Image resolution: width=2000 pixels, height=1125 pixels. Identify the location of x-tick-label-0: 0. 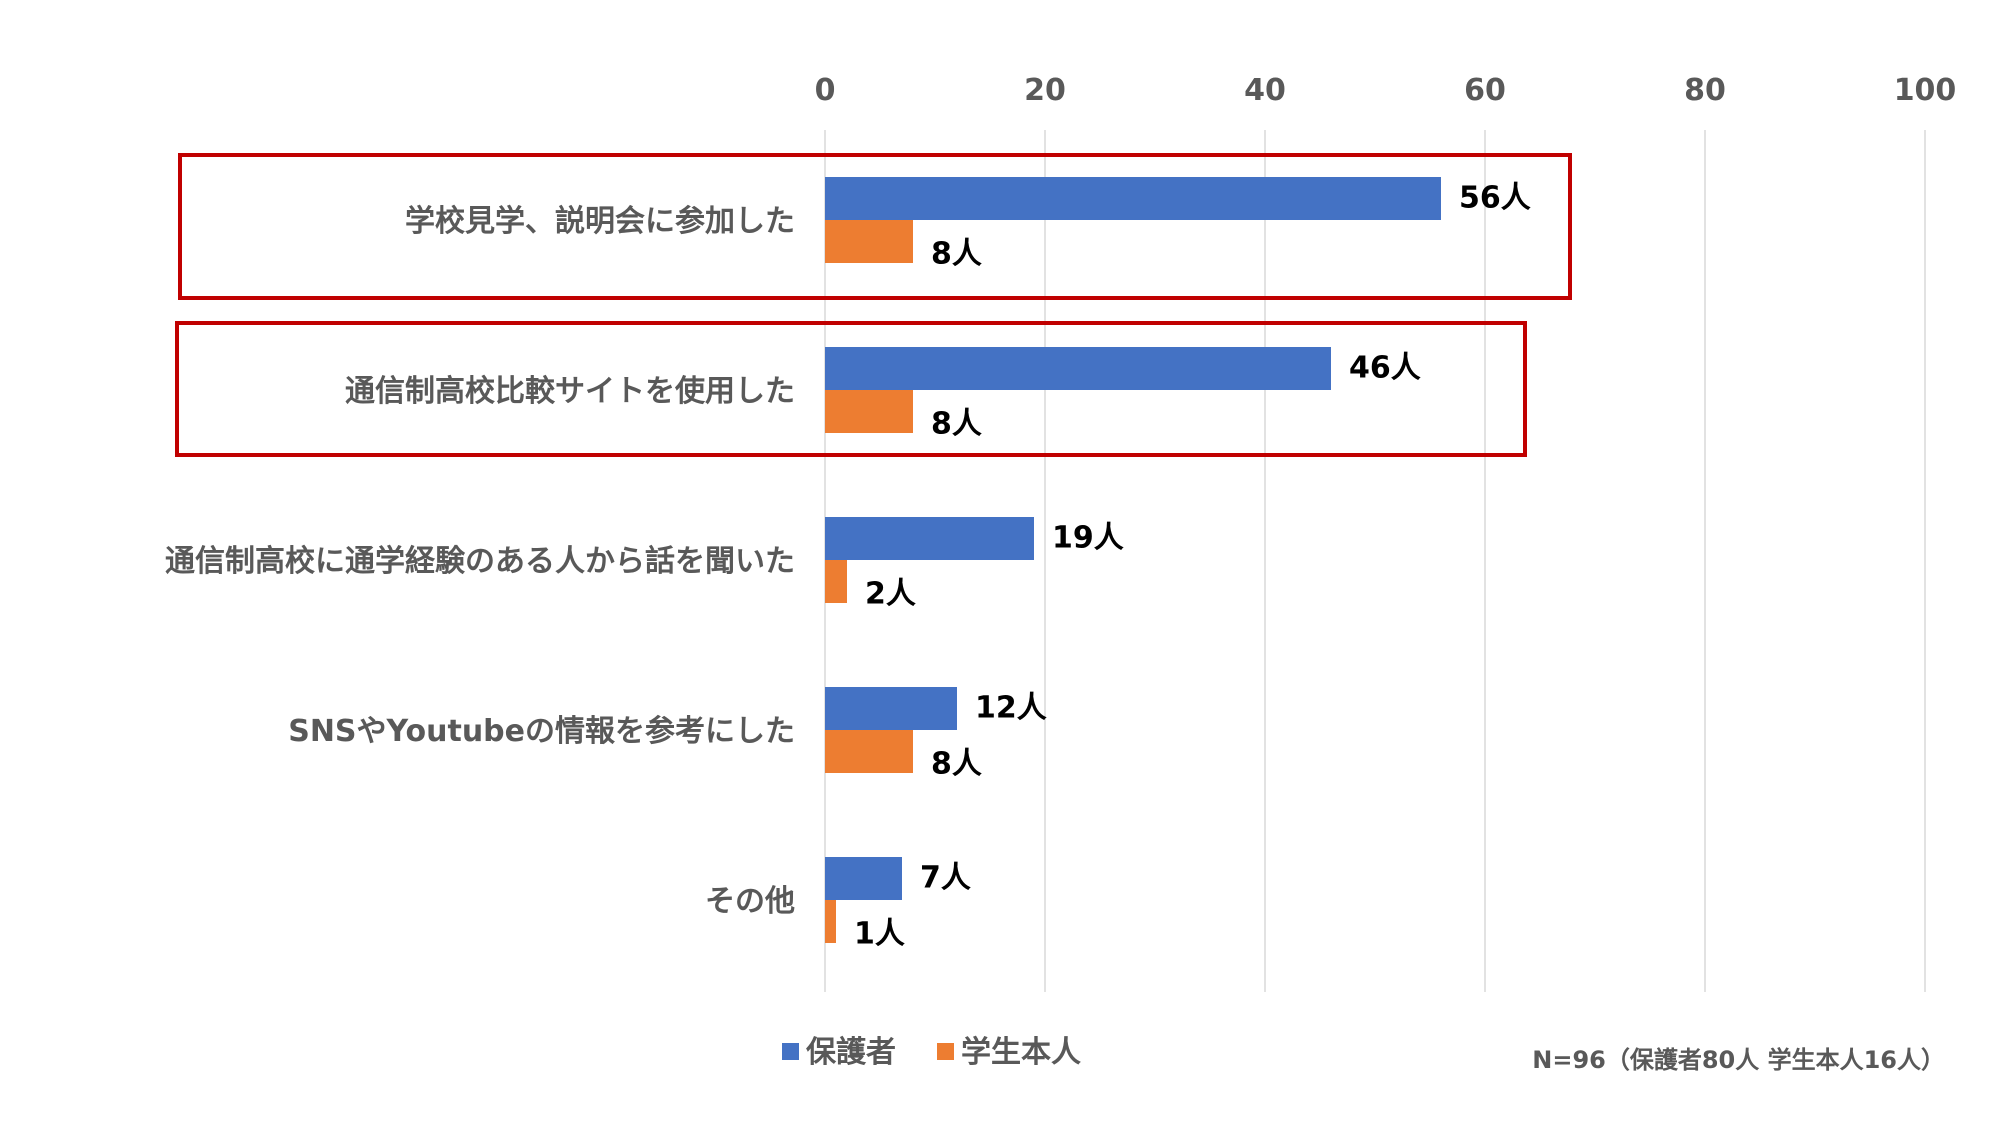
(825, 90).